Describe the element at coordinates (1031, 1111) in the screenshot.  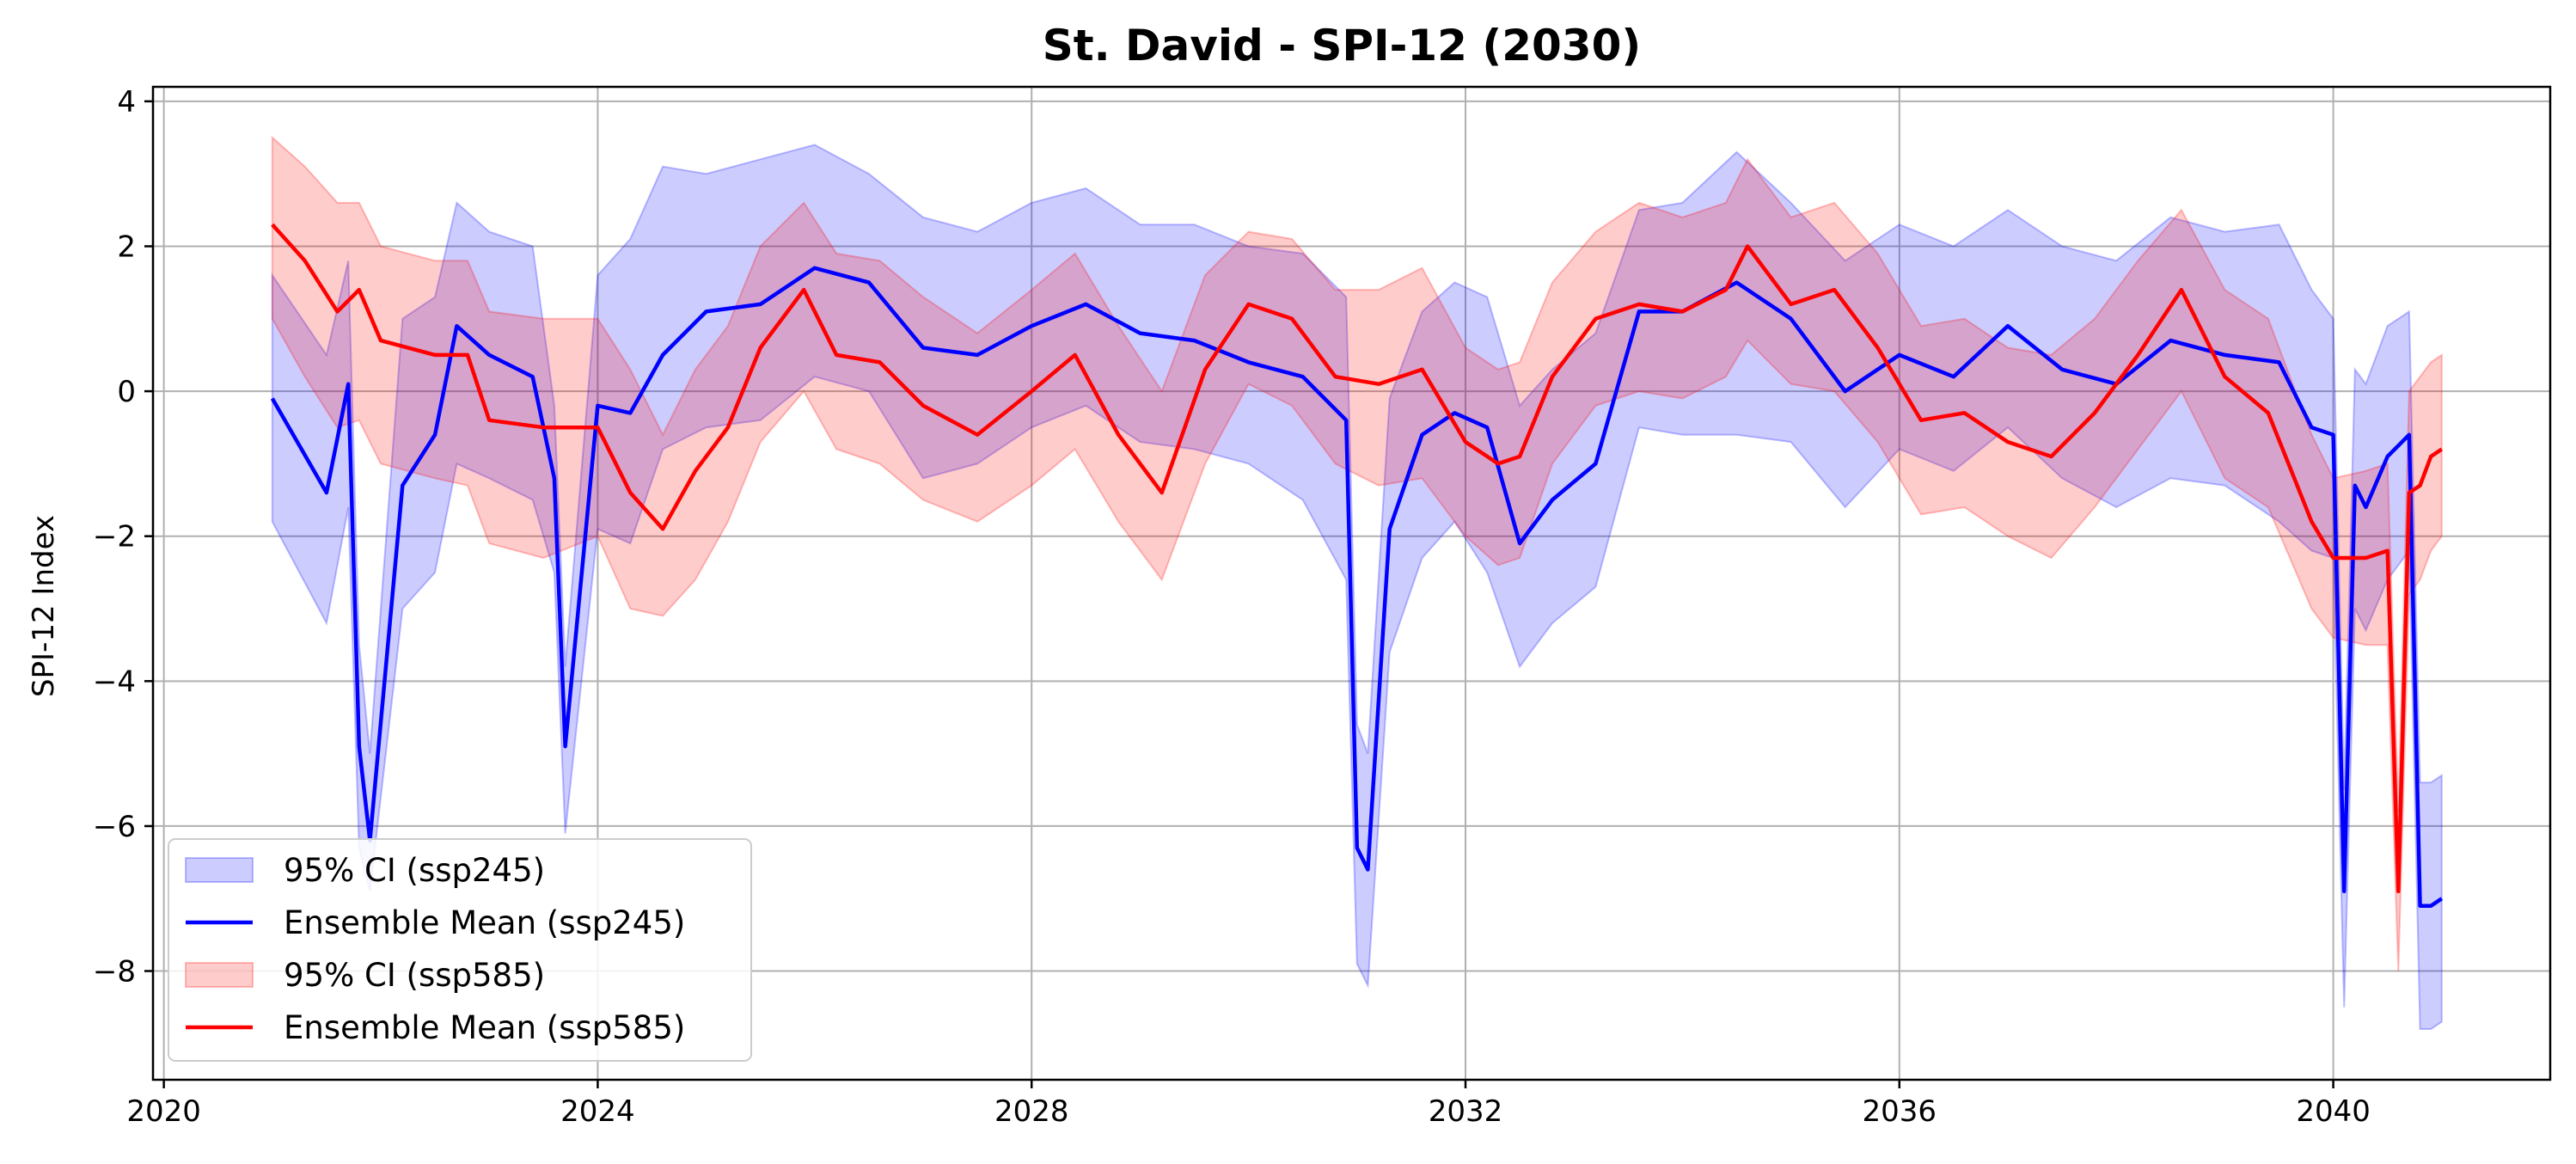
I see `x-tick-label: 2028` at that location.